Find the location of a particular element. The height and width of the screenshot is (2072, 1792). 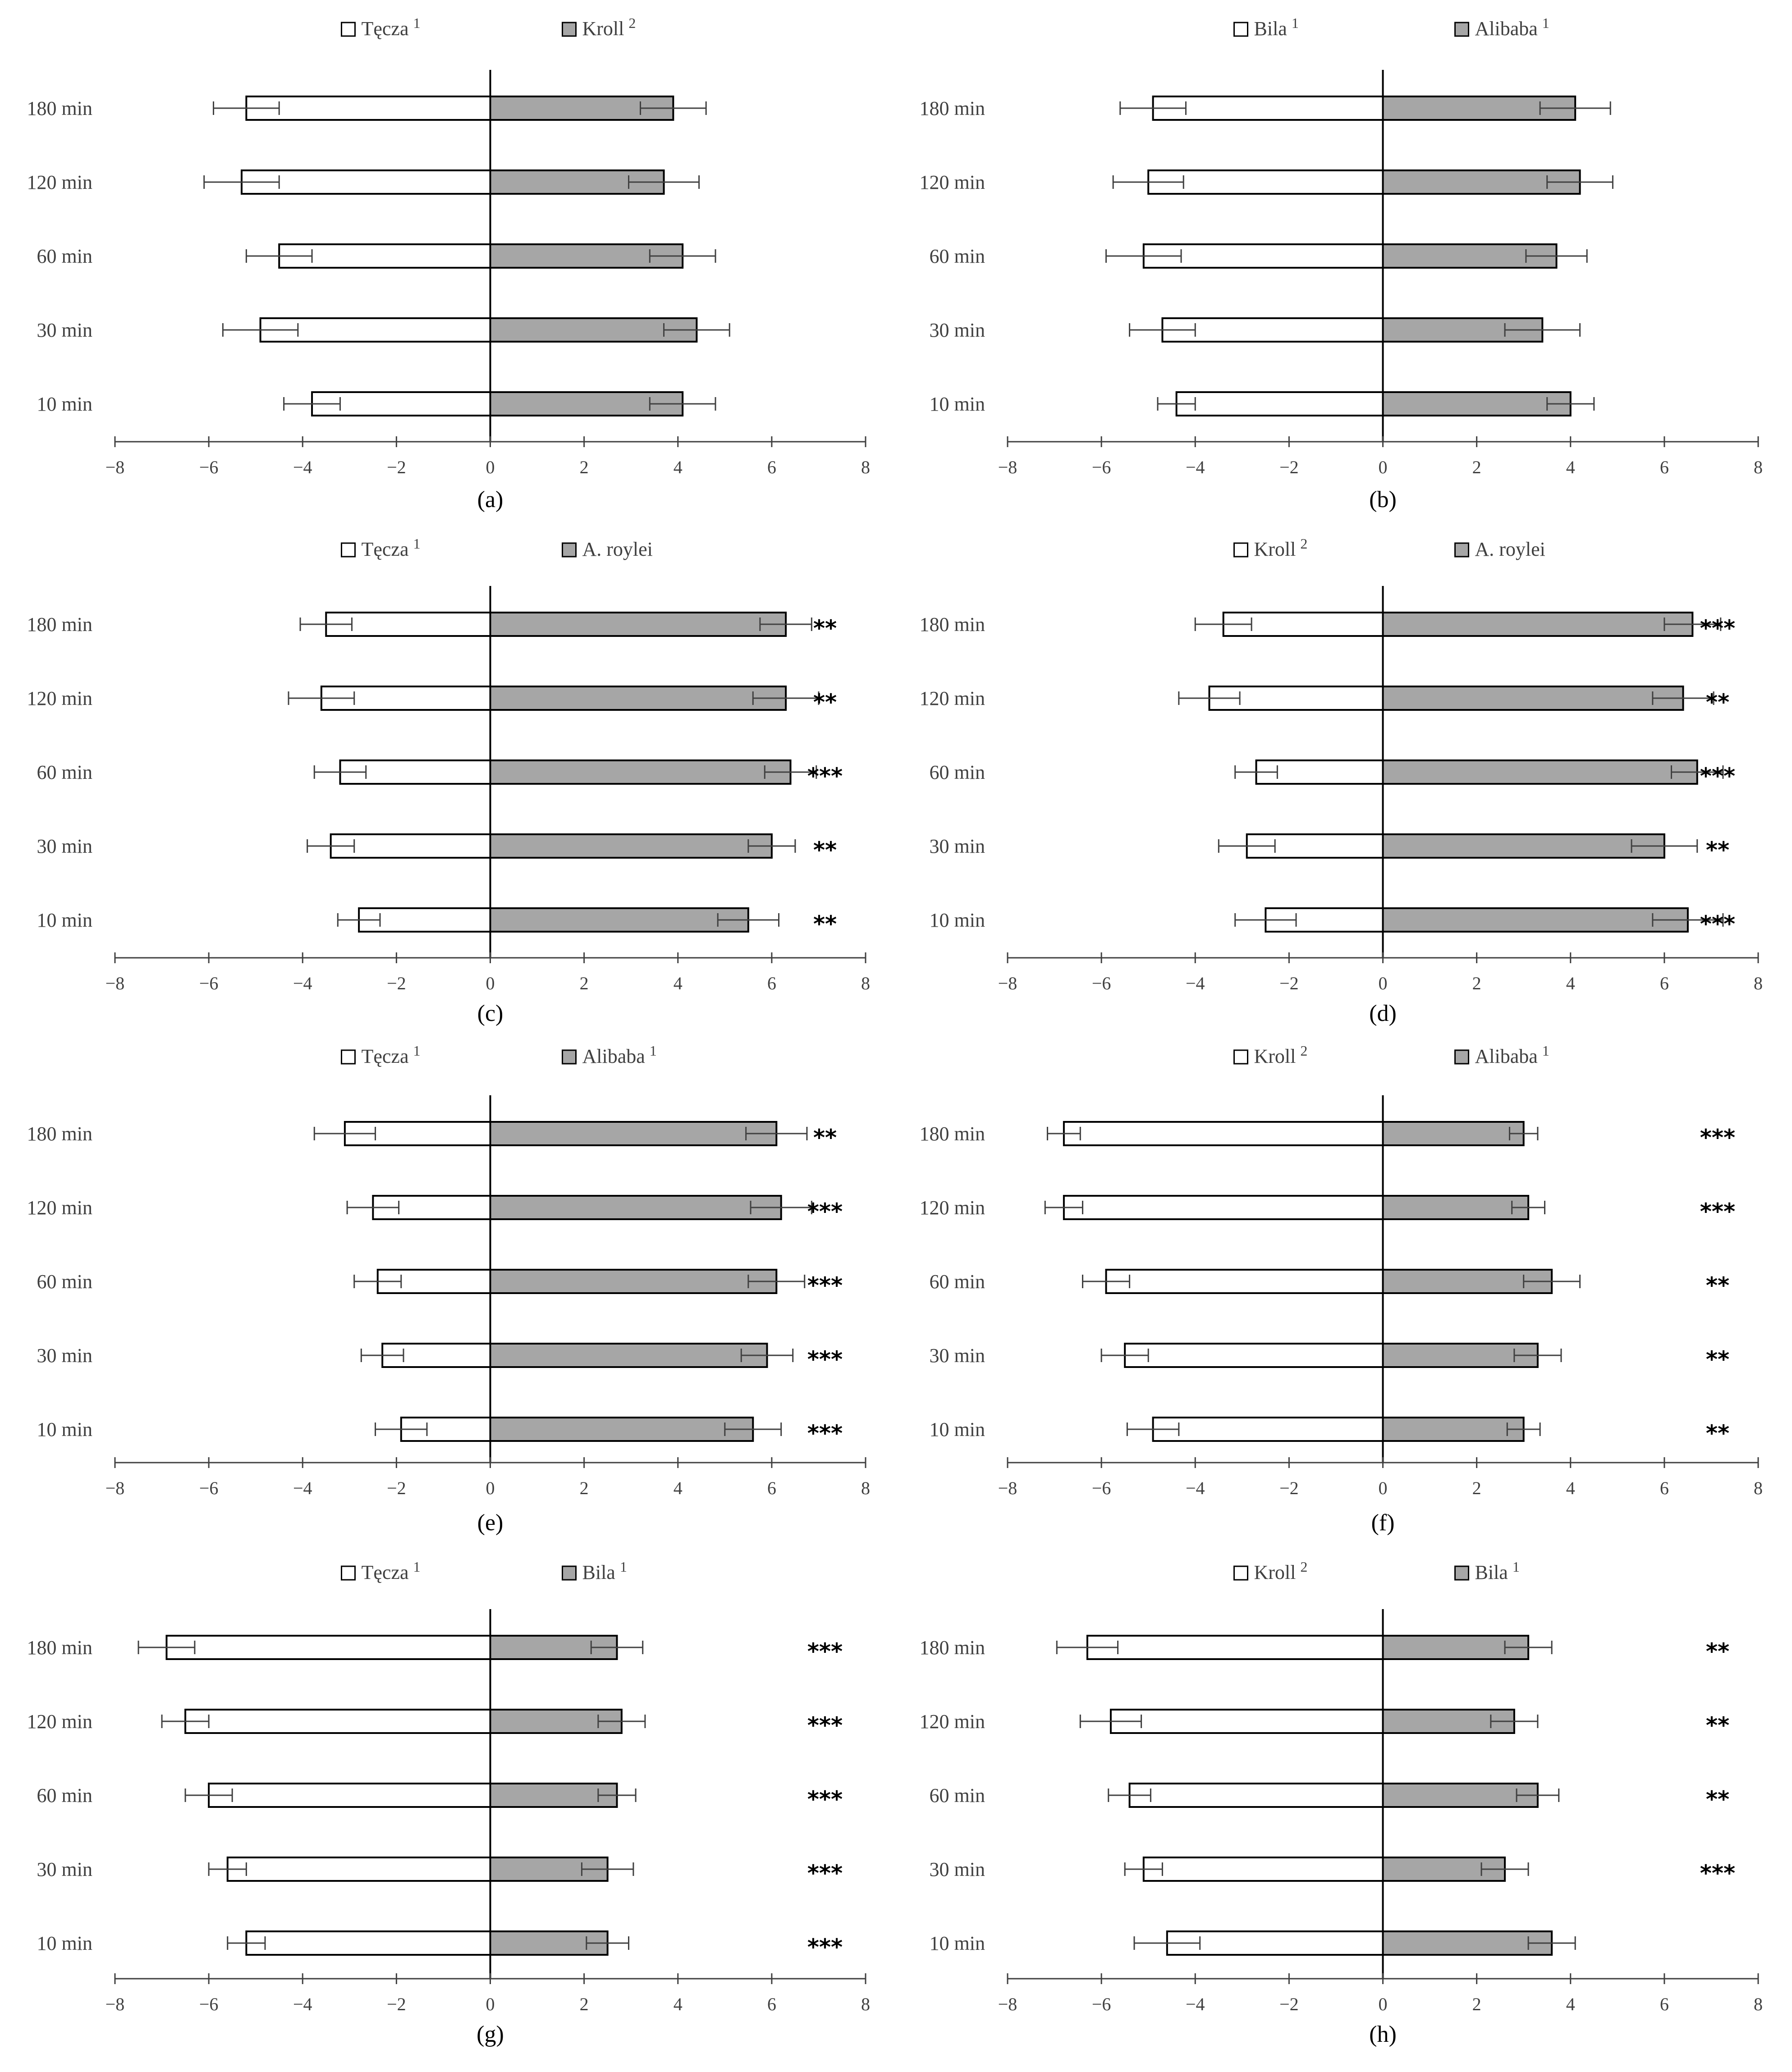

legend: Kroll 2 Alibaba 1 is located at coordinates (1391, 1055).